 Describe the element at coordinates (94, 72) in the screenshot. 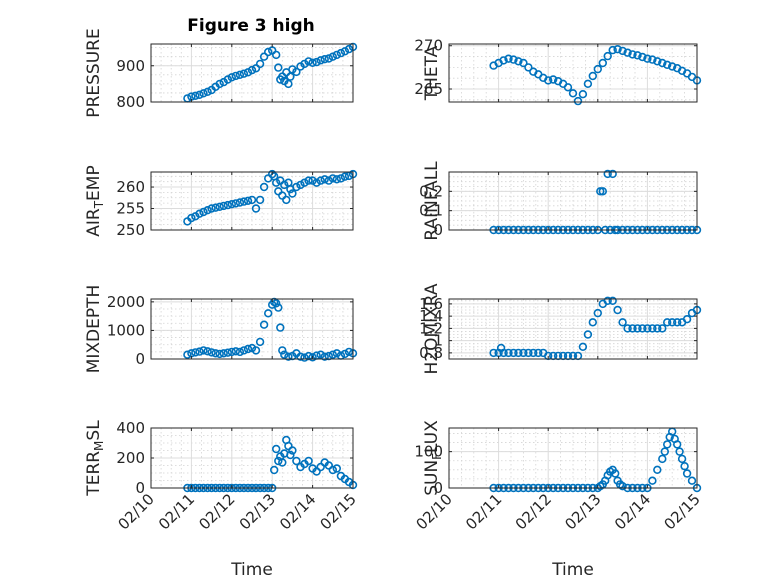

I see `y-axis-label: PRESSURE` at that location.